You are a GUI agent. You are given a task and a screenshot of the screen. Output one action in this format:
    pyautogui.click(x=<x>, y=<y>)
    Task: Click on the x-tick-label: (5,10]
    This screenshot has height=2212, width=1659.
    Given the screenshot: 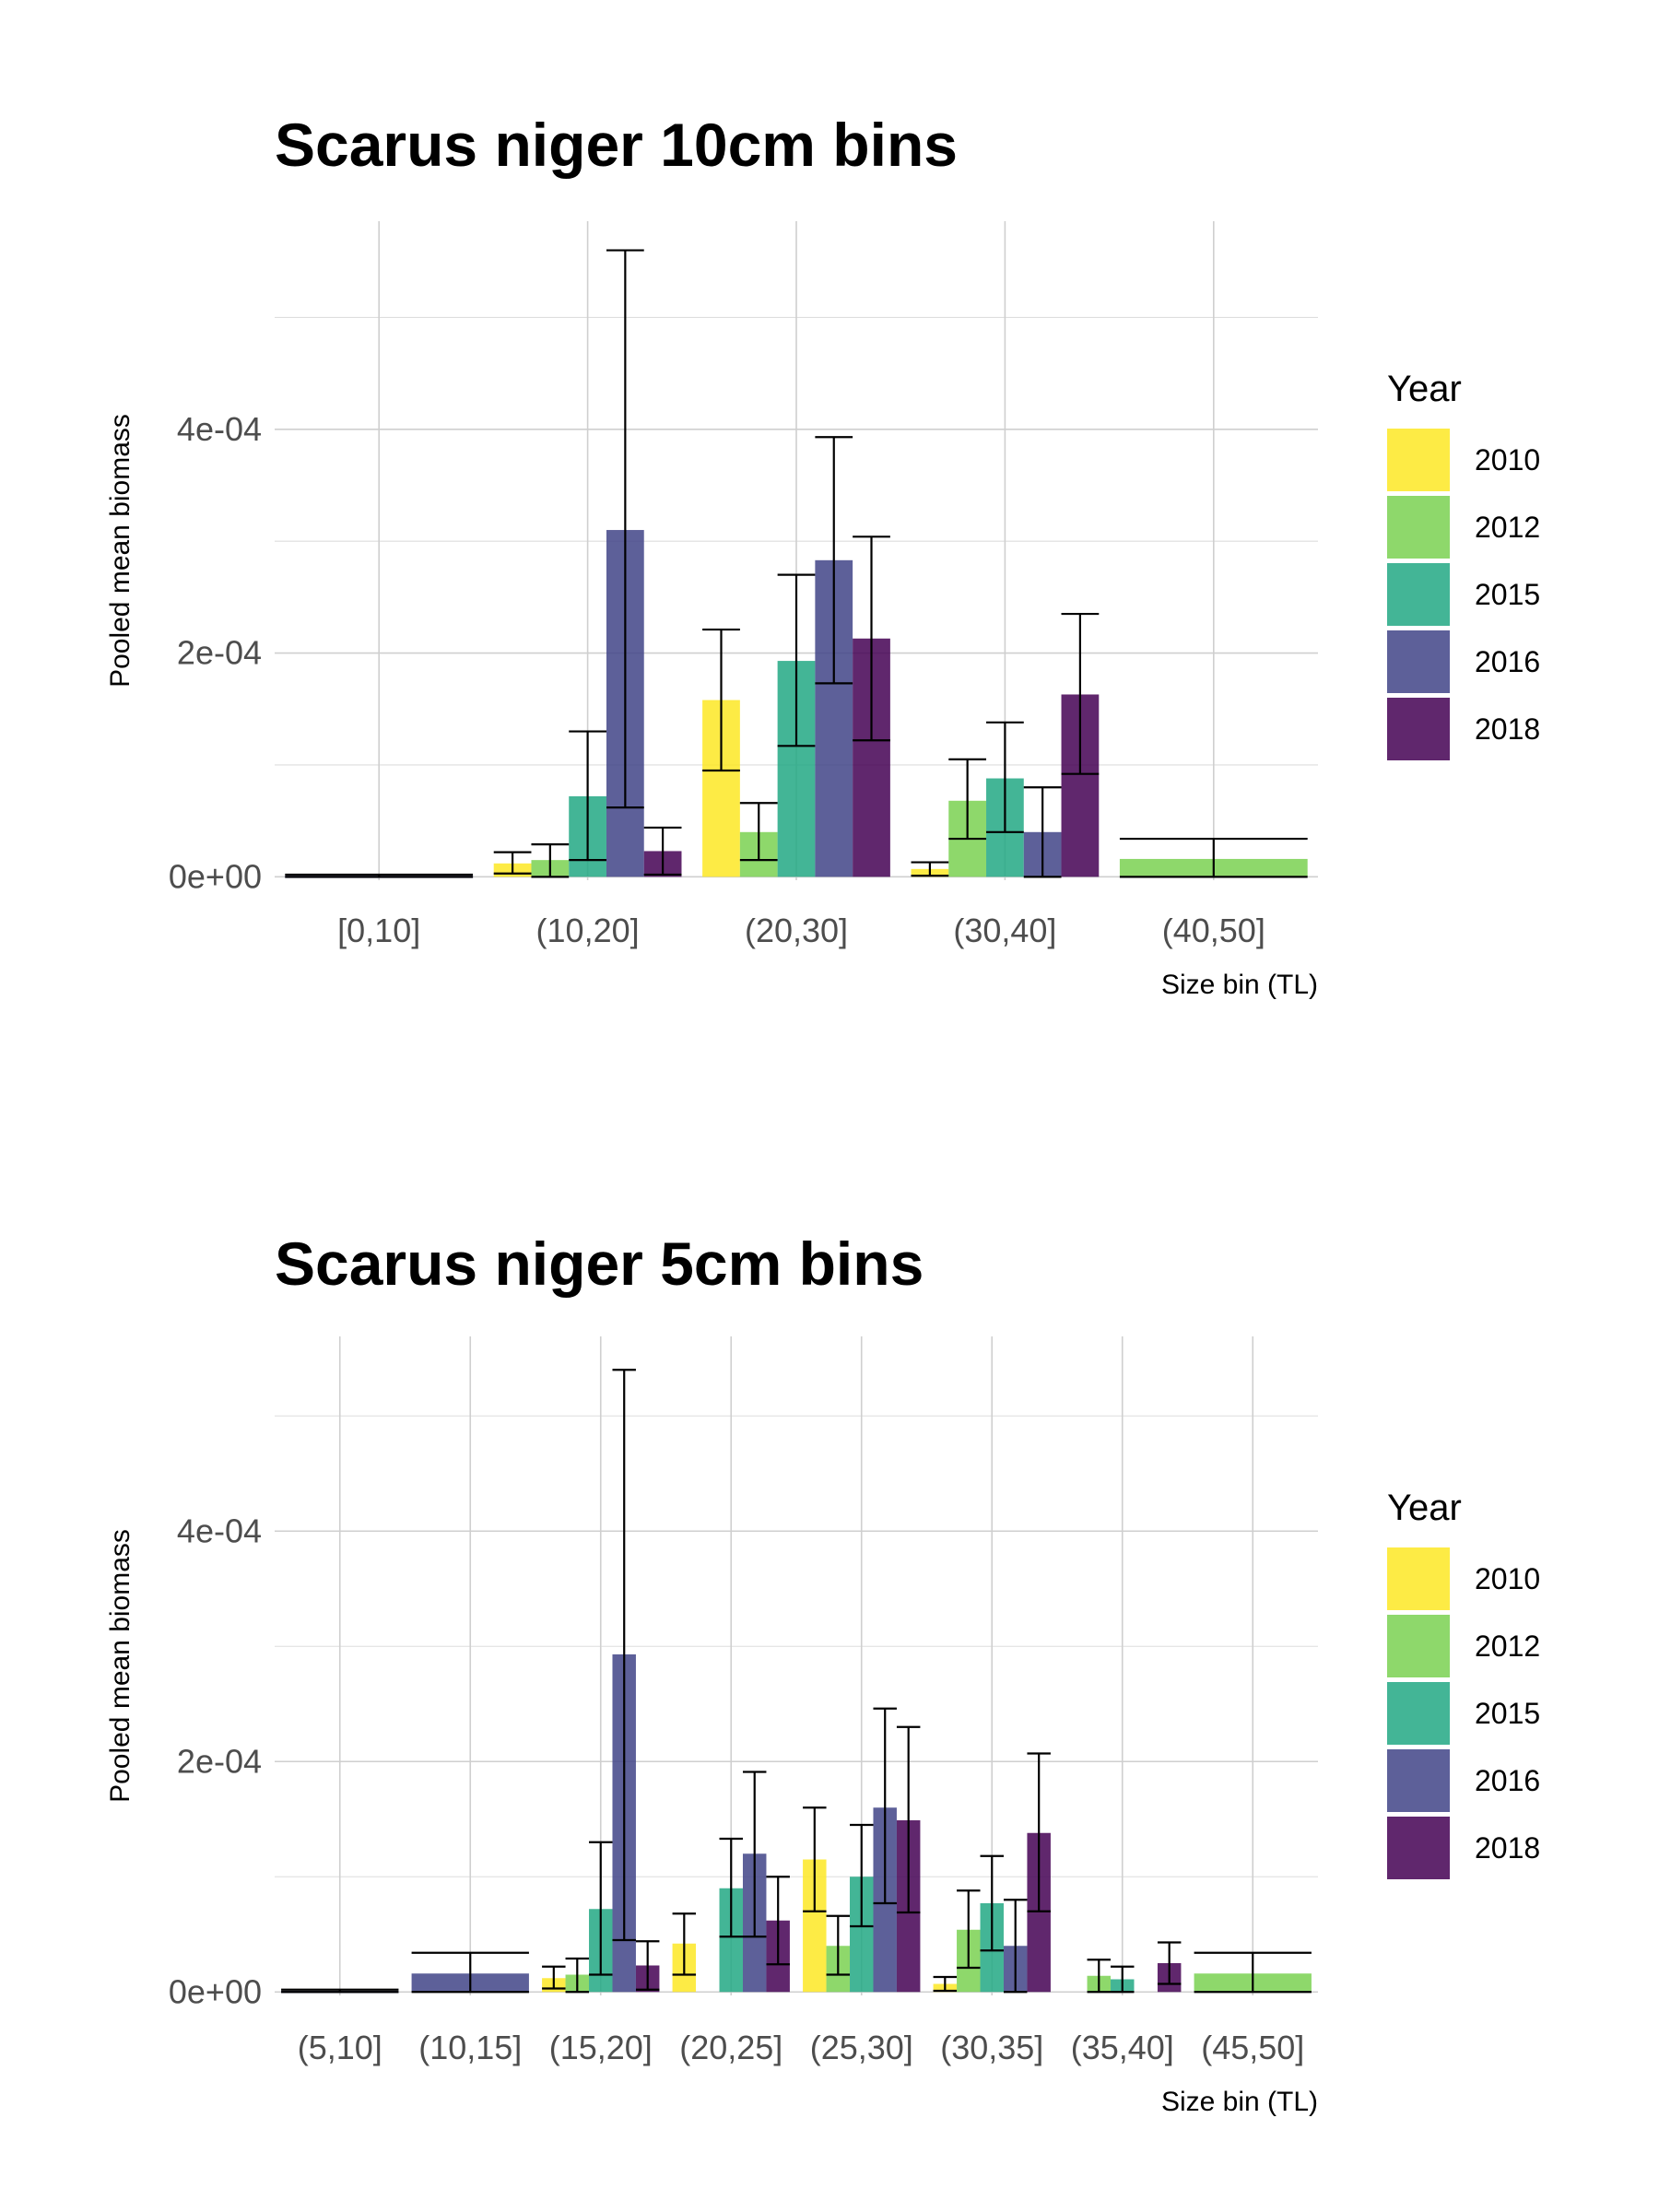 What is the action you would take?
    pyautogui.click(x=340, y=2047)
    